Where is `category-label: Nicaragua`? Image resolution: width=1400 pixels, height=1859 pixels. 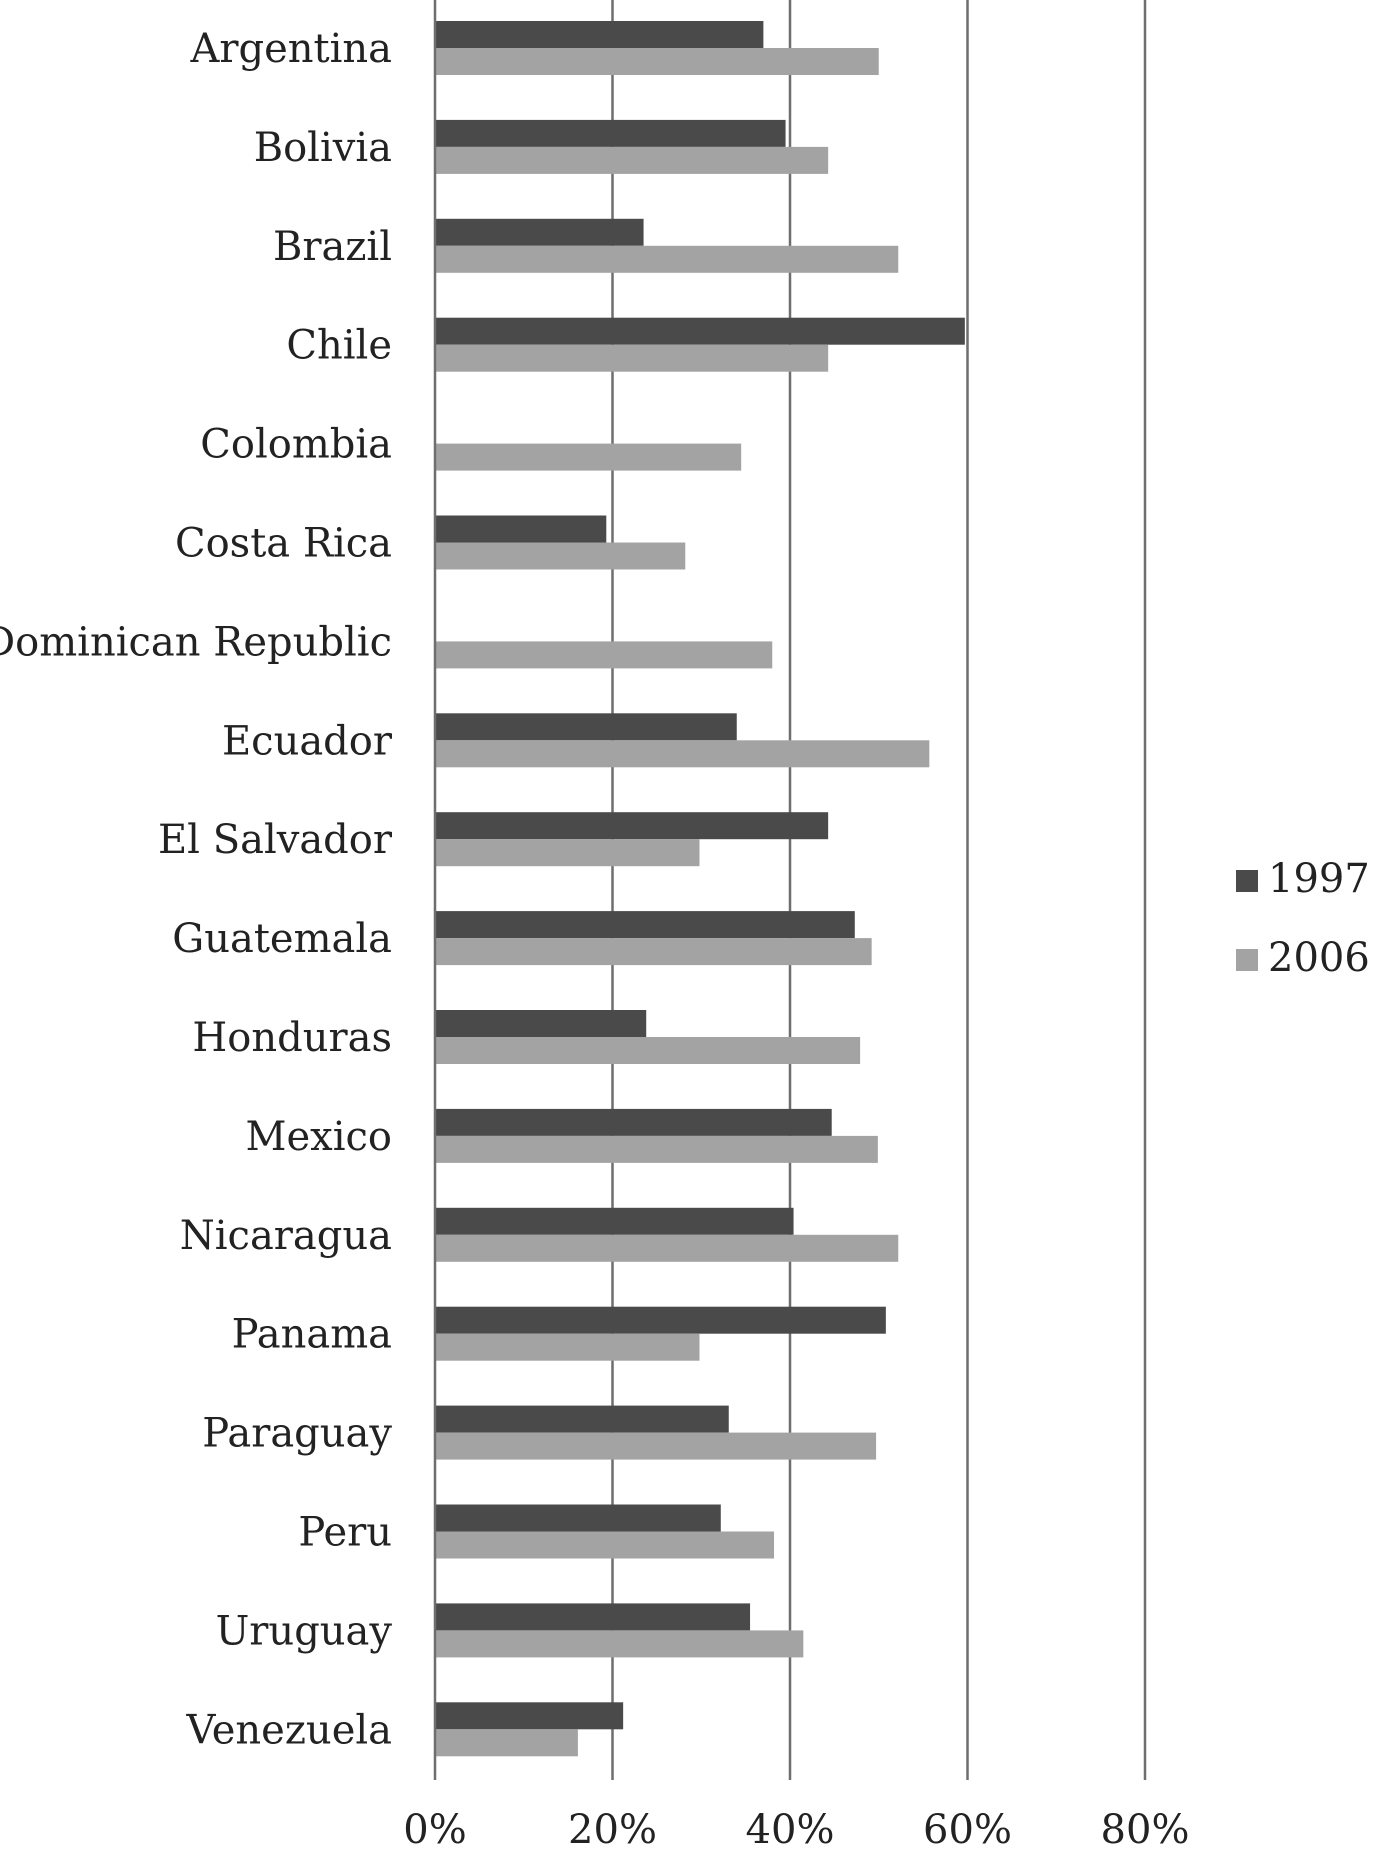
category-label: Nicaragua is located at coordinates (286, 1236).